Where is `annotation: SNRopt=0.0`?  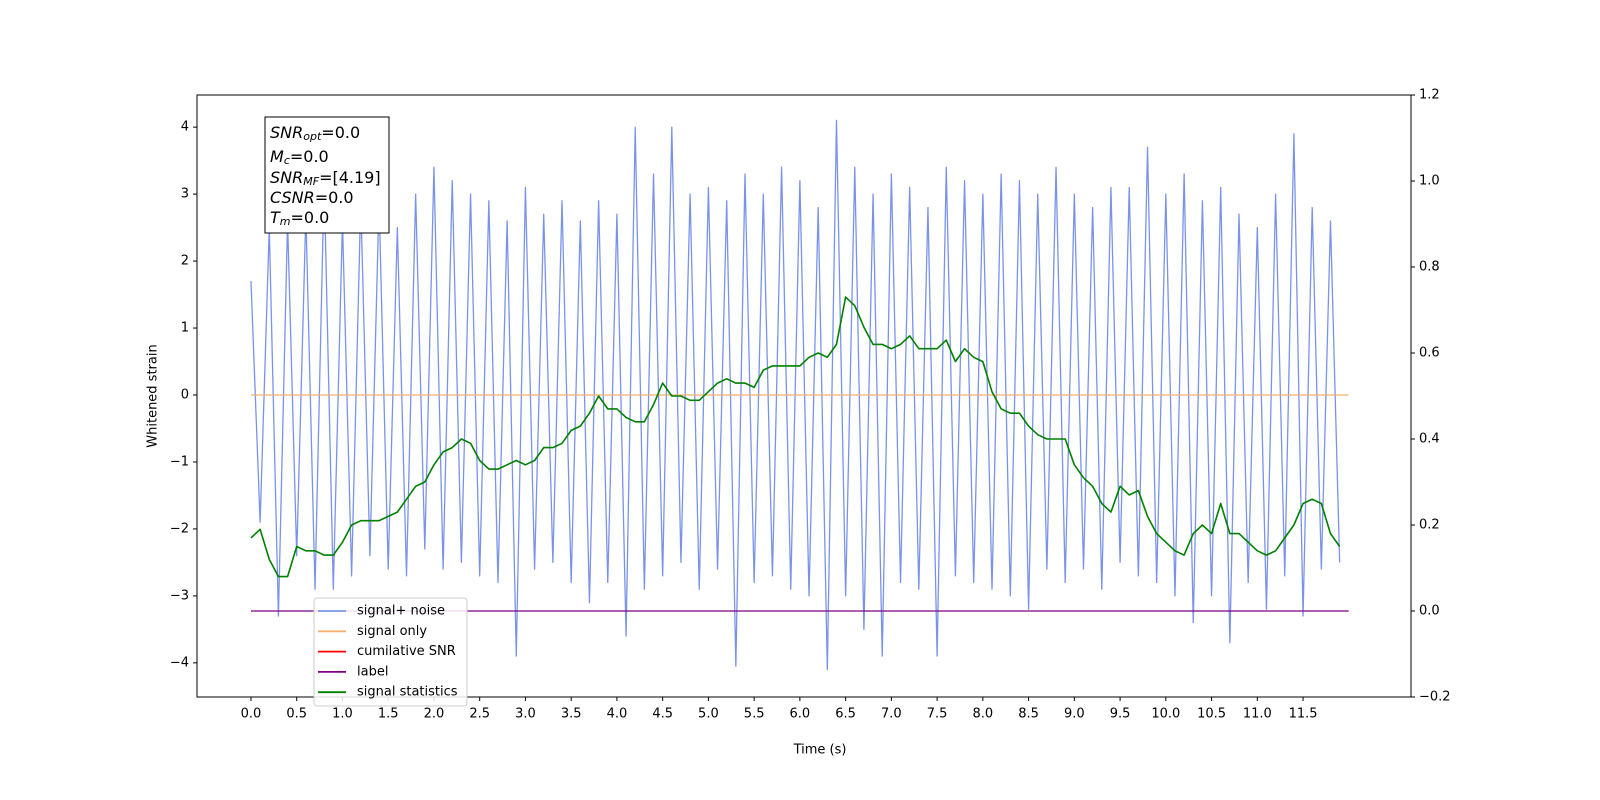 annotation: SNRopt=0.0 is located at coordinates (315, 133).